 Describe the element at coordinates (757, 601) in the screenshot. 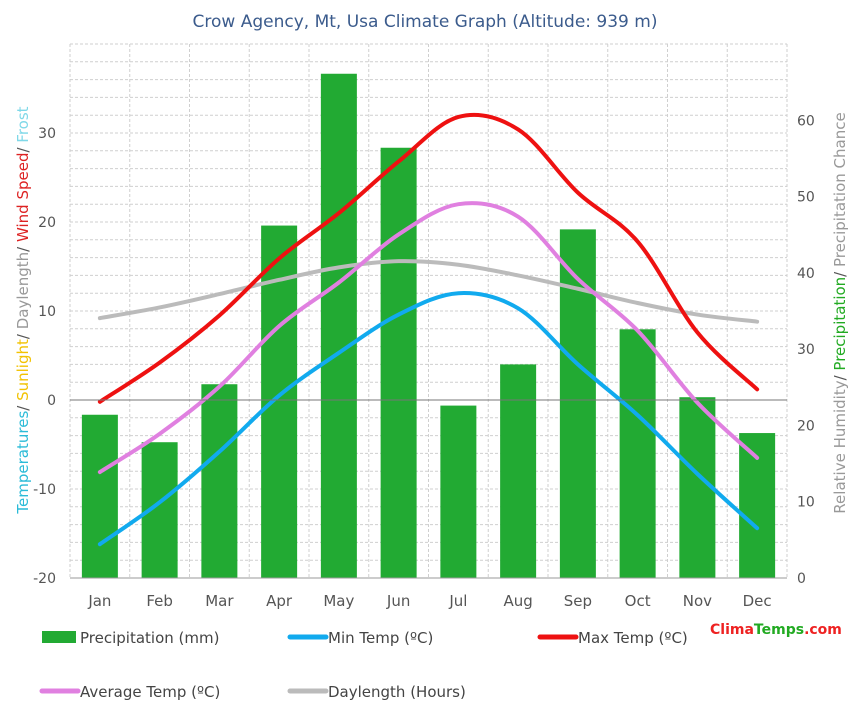

I see `month-label: Dec` at that location.